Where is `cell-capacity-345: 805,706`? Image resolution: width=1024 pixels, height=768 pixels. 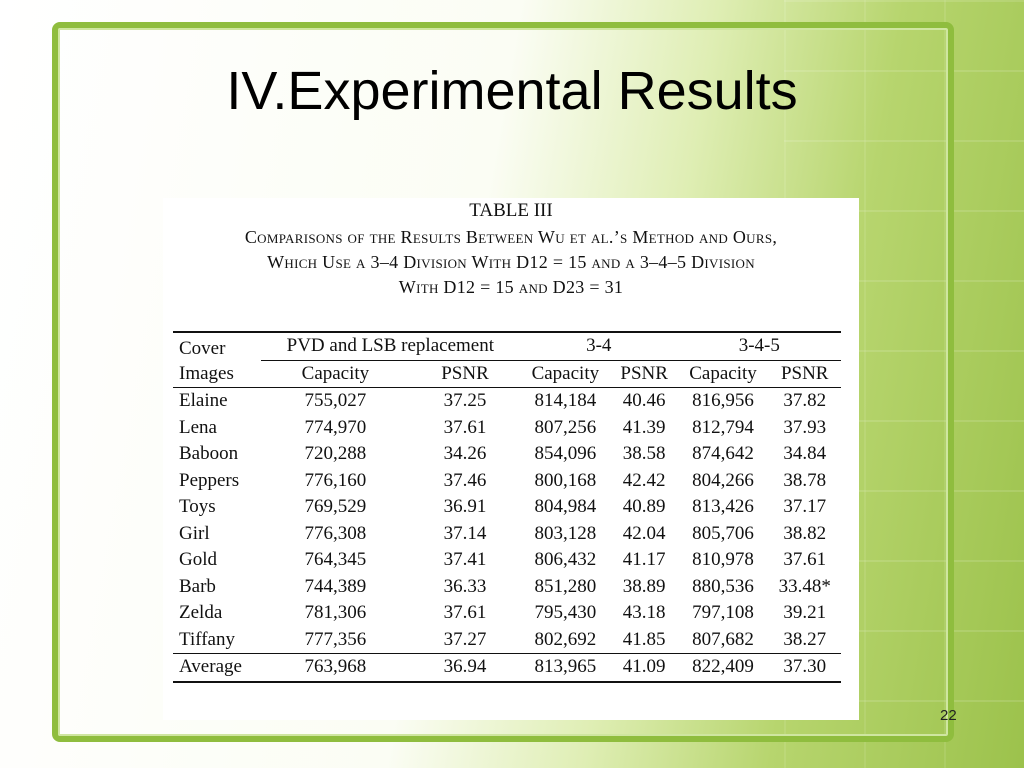 cell-capacity-345: 805,706 is located at coordinates (723, 533).